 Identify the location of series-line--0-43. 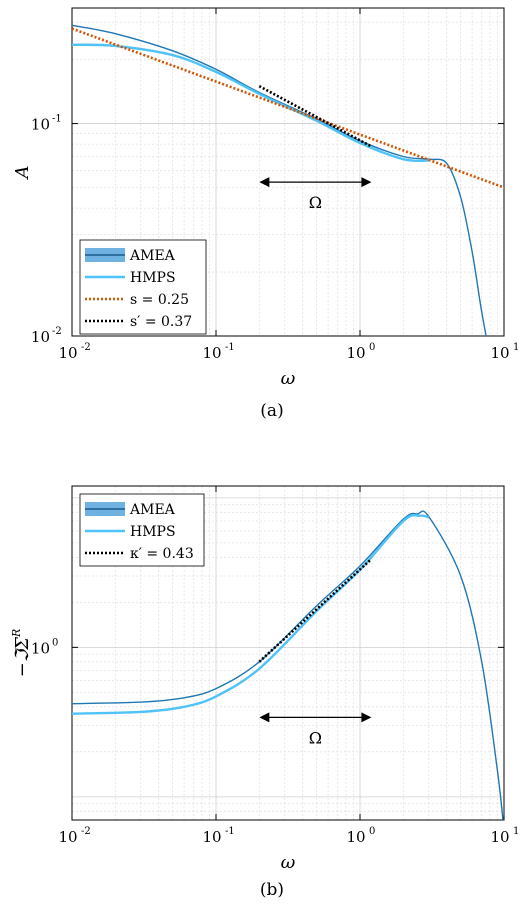
(315, 610).